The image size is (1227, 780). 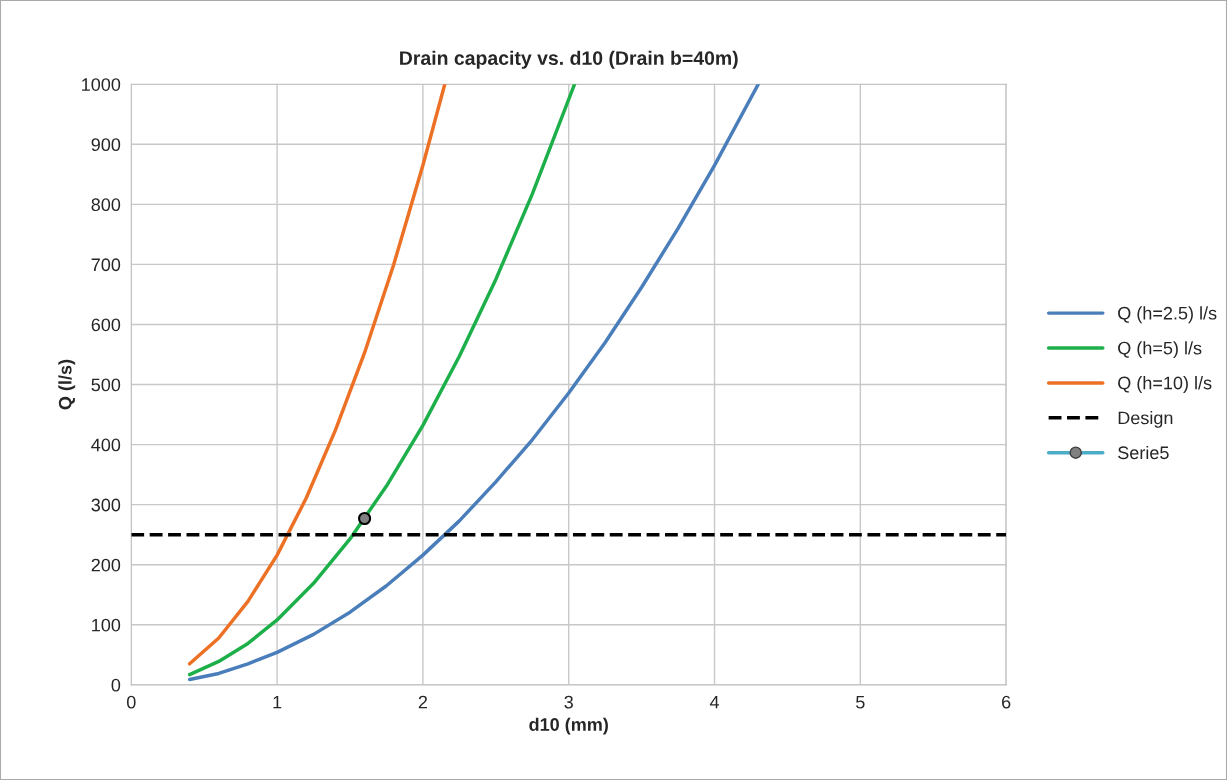 What do you see at coordinates (277, 702) in the screenshot?
I see `x-tick-label: 1` at bounding box center [277, 702].